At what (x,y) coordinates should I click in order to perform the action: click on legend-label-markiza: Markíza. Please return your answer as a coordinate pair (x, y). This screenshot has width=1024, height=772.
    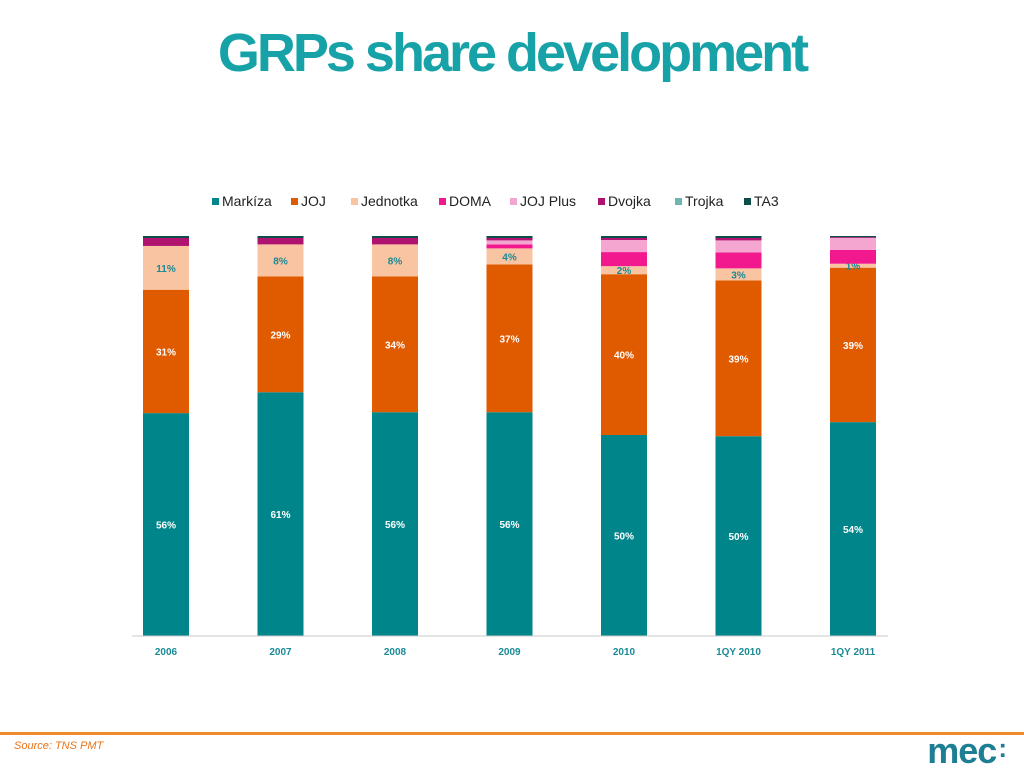
    Looking at the image, I should click on (247, 201).